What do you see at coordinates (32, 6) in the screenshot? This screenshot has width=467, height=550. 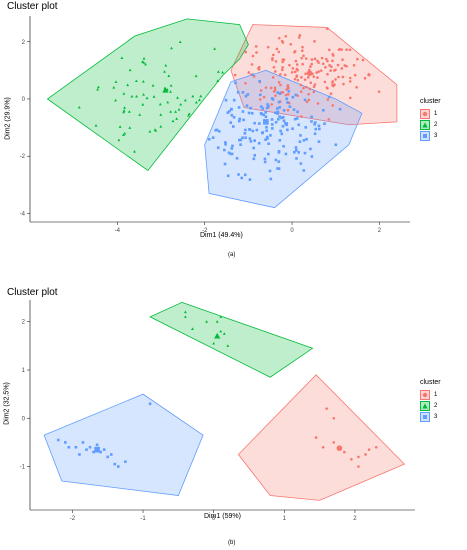 I see `panel-a-title: Cluster plot` at bounding box center [32, 6].